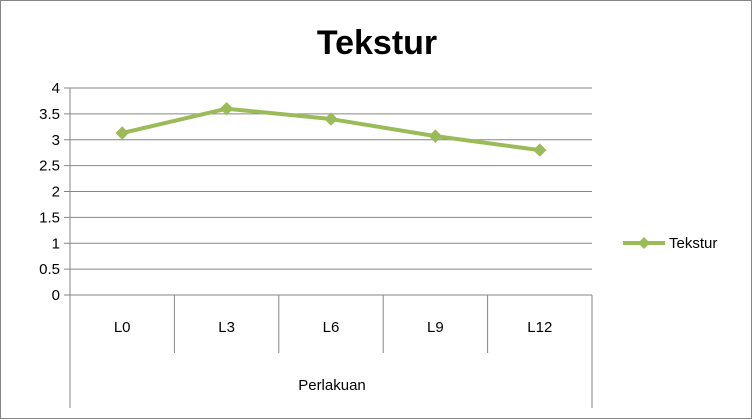 Image resolution: width=752 pixels, height=420 pixels. What do you see at coordinates (49, 114) in the screenshot?
I see `y-tick-label: 3.5` at bounding box center [49, 114].